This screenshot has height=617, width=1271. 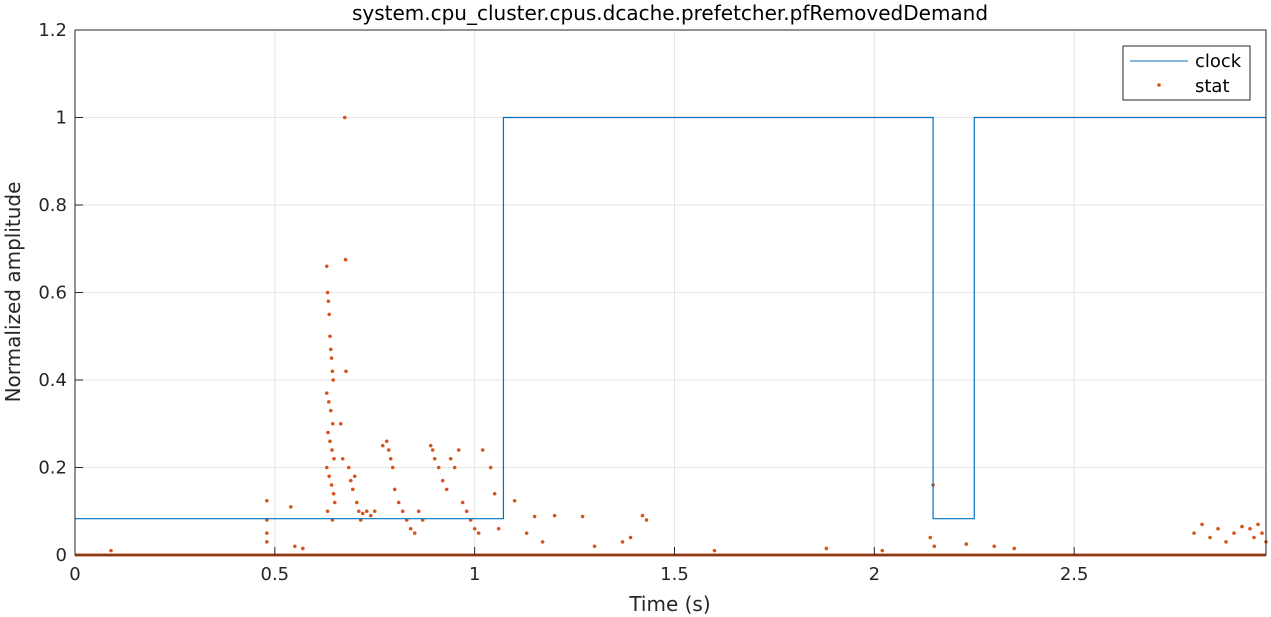 I want to click on y-tick-label: 1.2, so click(x=52, y=30).